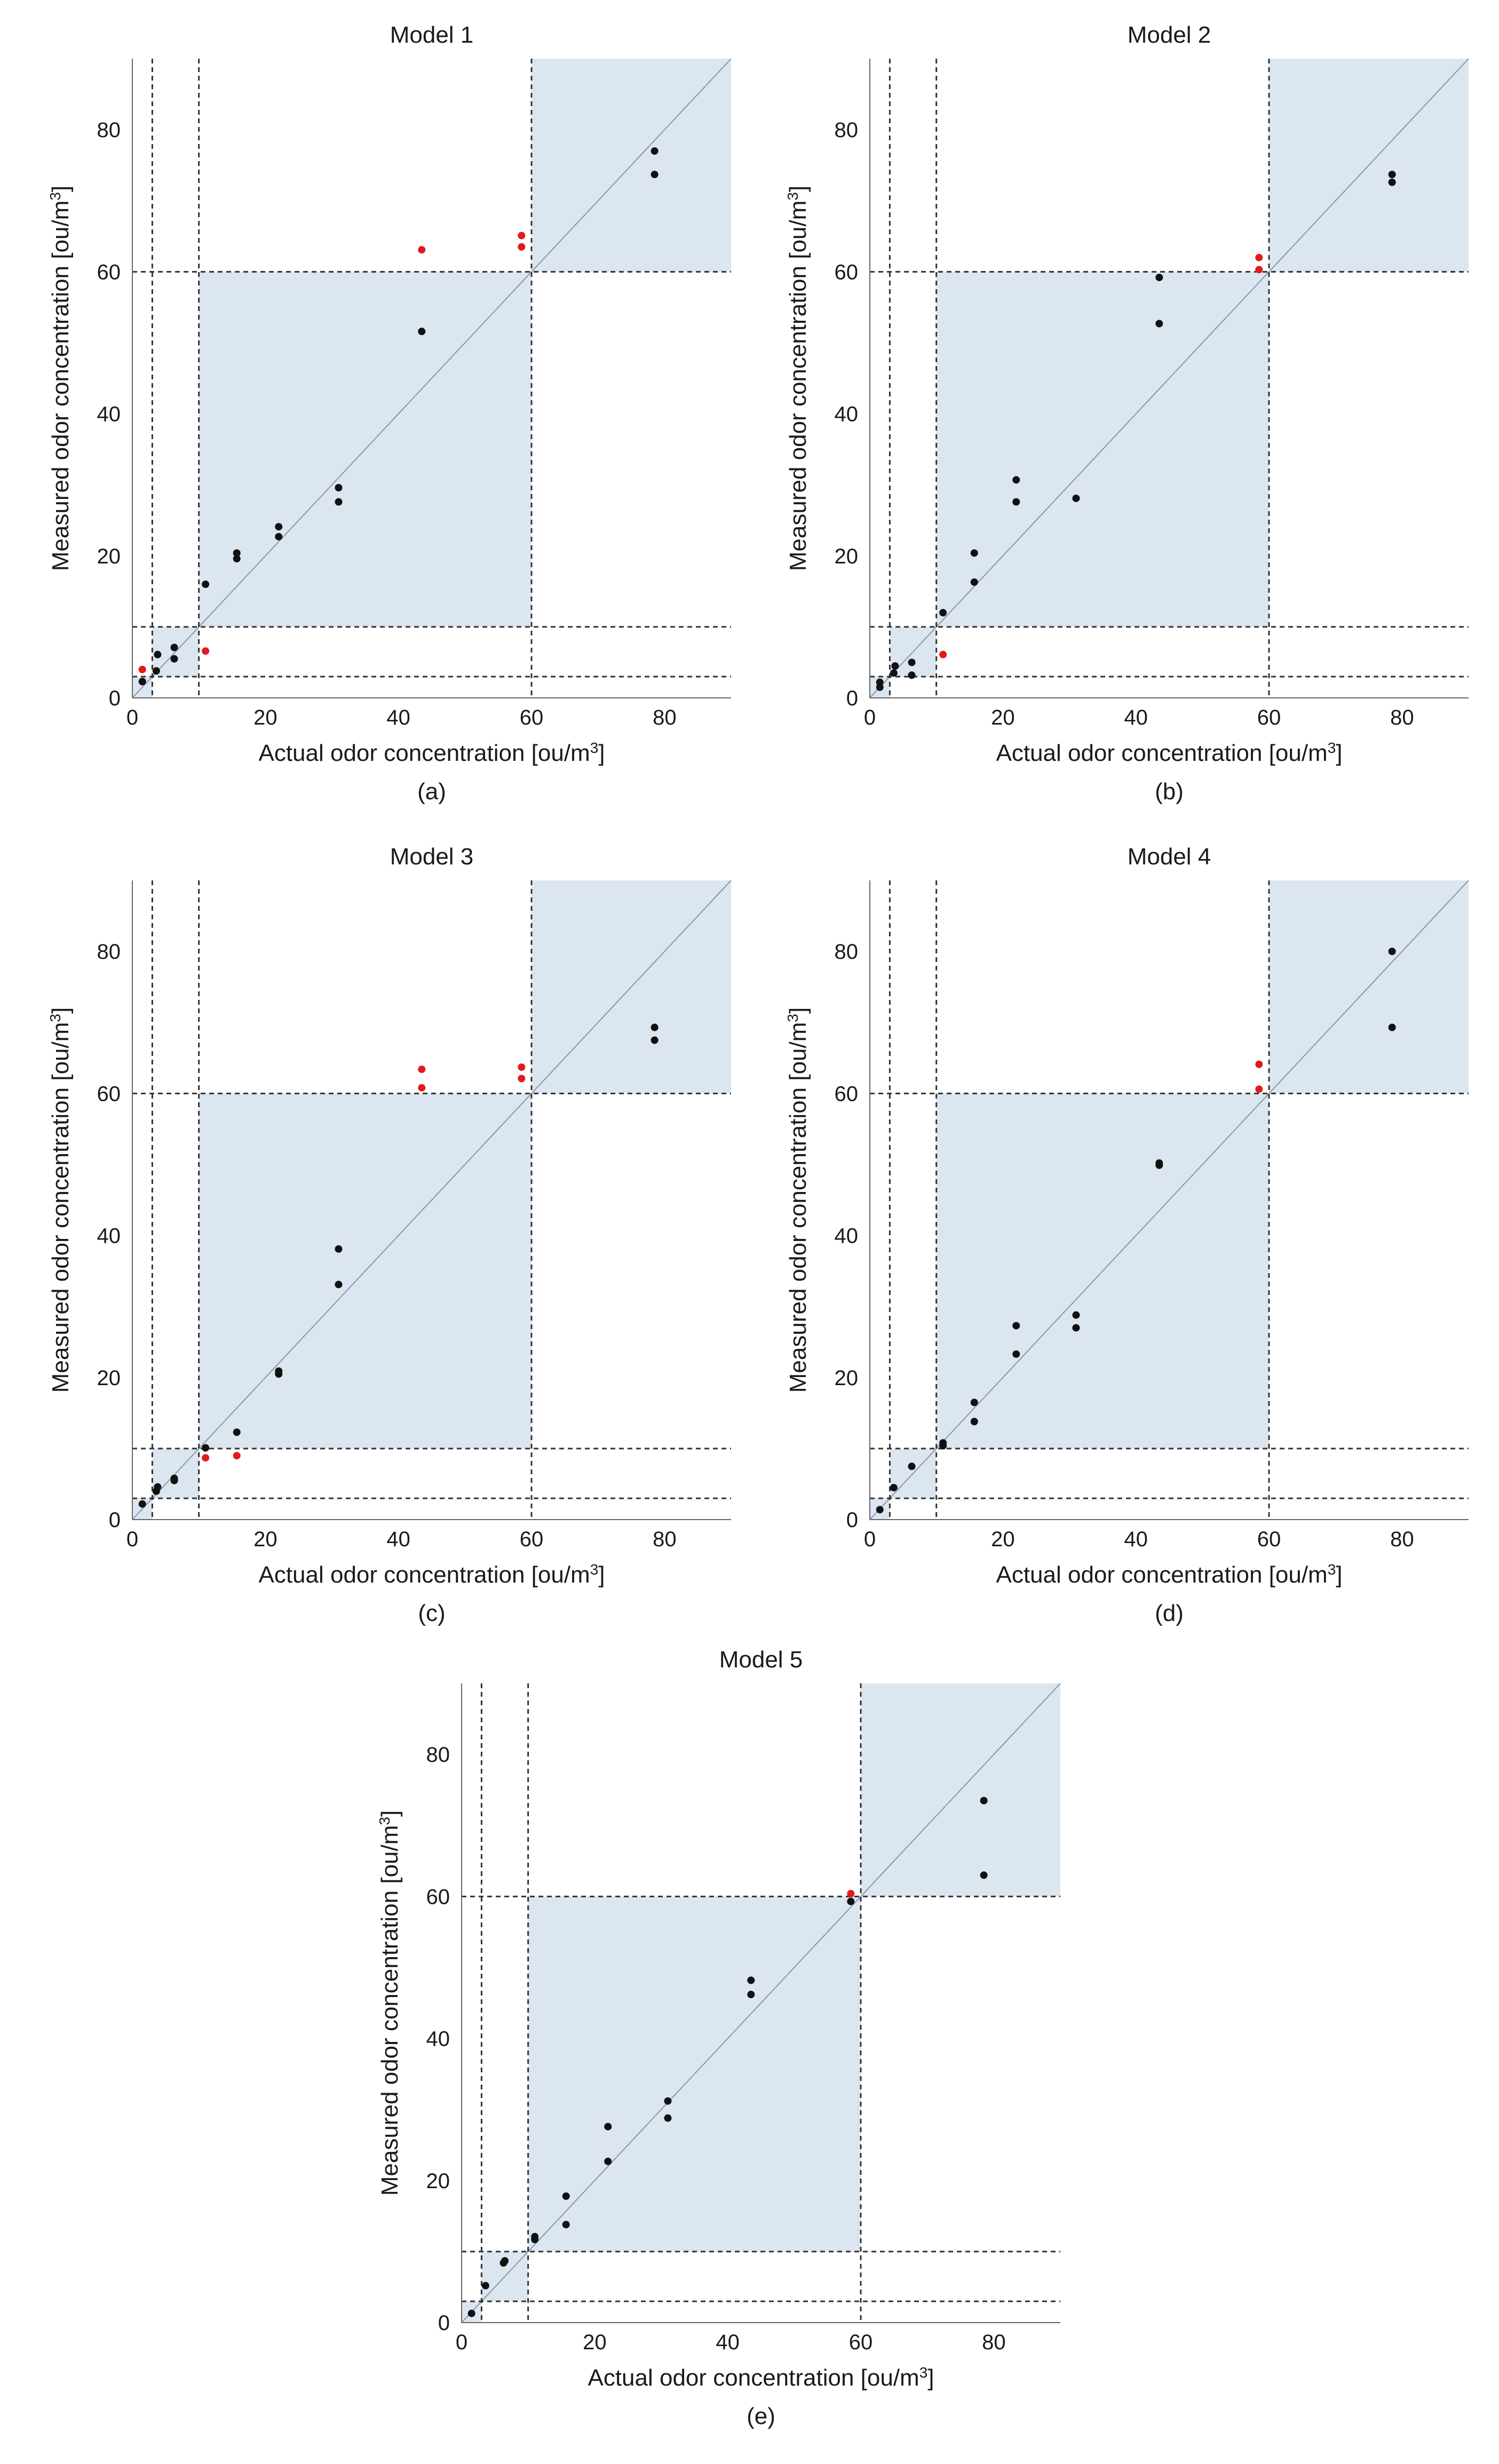 The height and width of the screenshot is (2464, 1499). I want to click on panel-letter: (b), so click(1169, 792).